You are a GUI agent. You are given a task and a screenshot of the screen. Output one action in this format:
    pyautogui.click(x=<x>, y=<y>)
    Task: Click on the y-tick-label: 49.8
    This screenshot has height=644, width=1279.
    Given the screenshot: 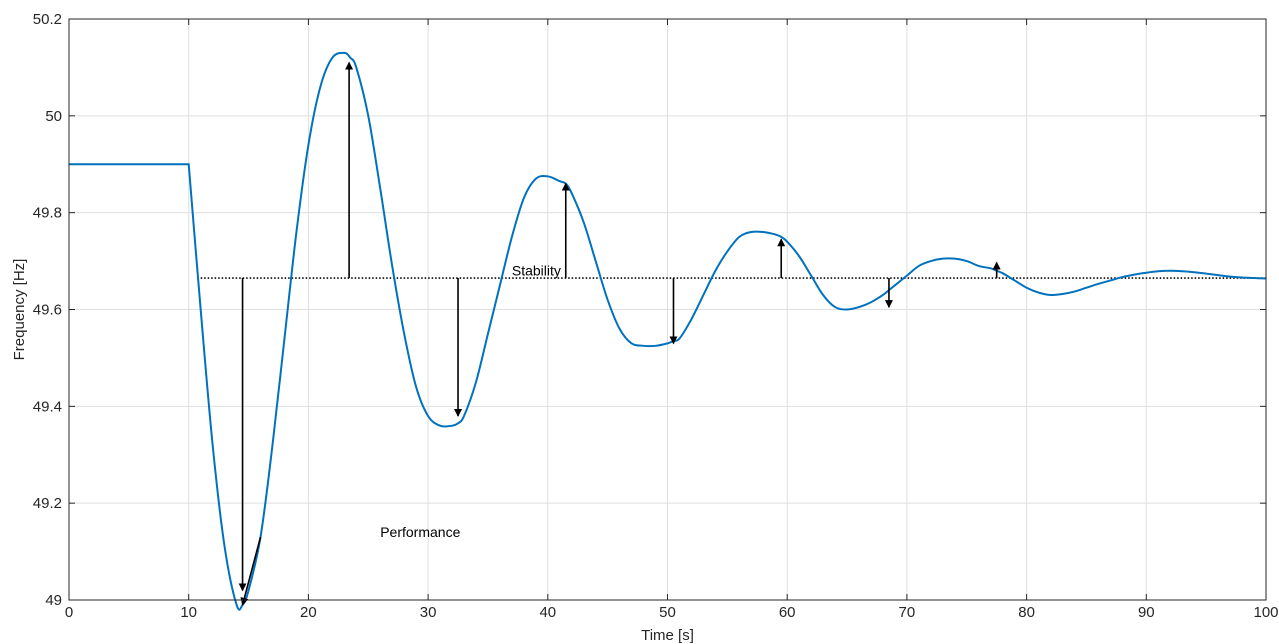 What is the action you would take?
    pyautogui.click(x=47, y=213)
    